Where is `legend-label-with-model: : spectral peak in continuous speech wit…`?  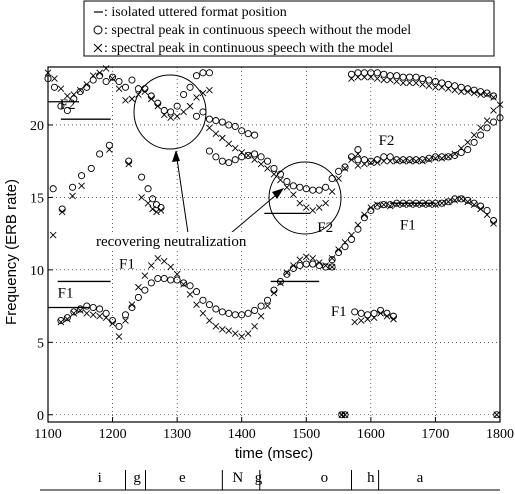 legend-label-with-model: : spectral peak in continuous speech wit… is located at coordinates (248, 48).